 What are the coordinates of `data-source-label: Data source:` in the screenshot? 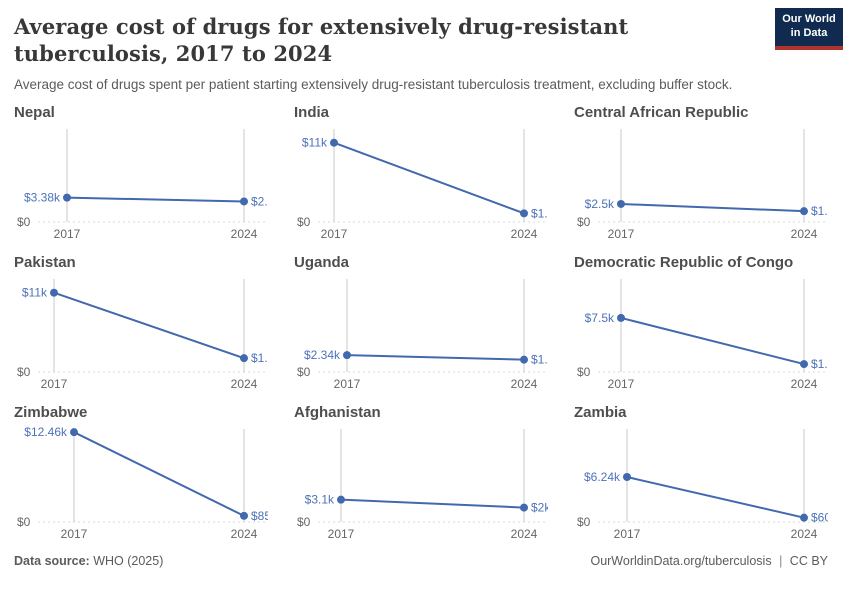 It's located at (52, 560).